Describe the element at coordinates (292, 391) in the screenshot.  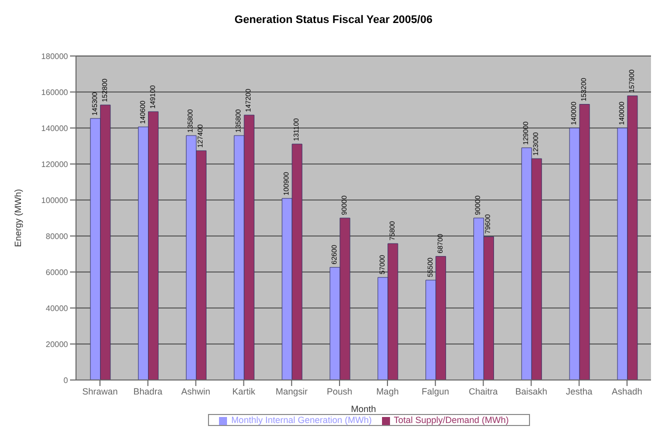
I see `x-tick-label: Mangsir` at that location.